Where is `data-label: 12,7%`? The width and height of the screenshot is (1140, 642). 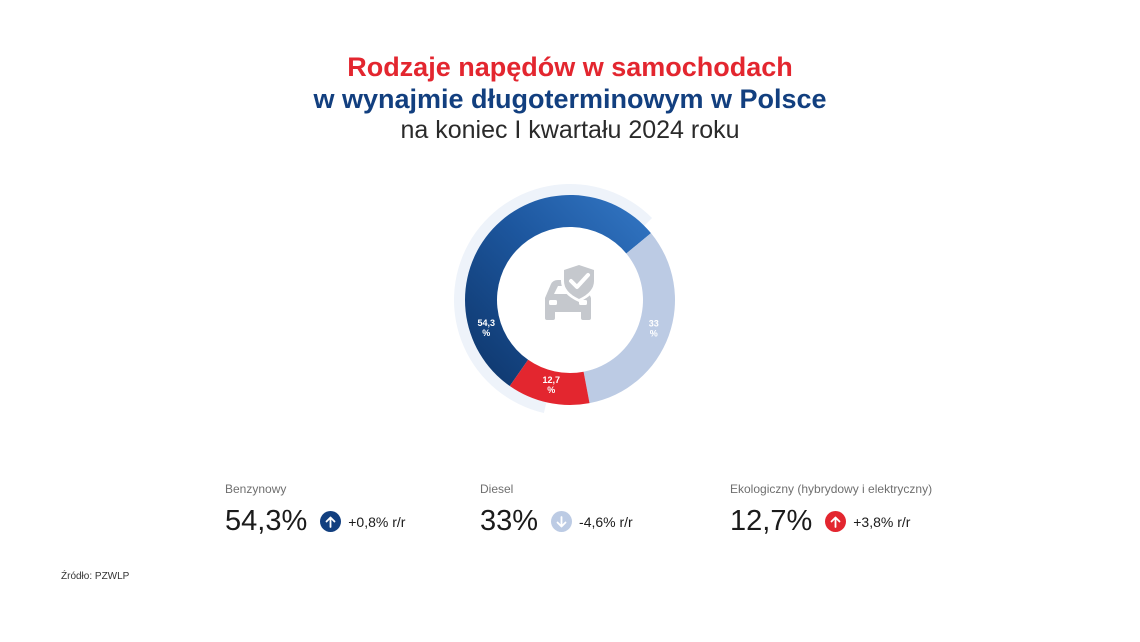
data-label: 12,7% is located at coordinates (552, 385).